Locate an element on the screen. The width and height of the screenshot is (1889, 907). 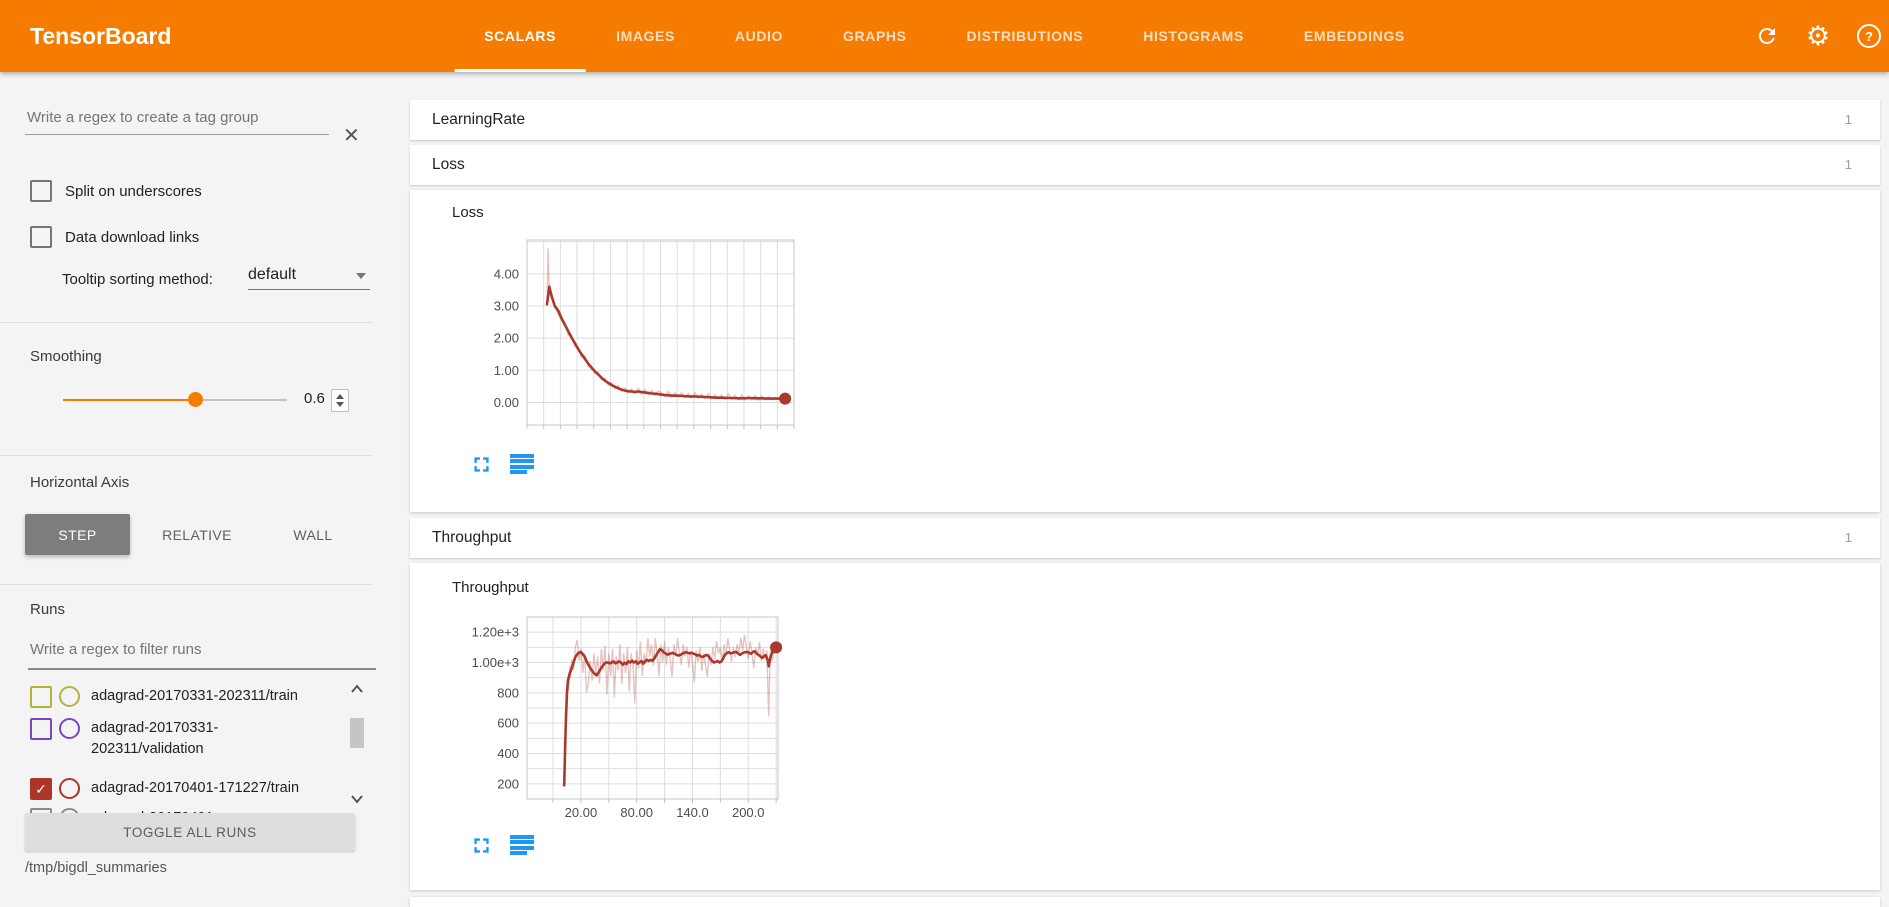
log-directory: /tmp/bigdl_summaries is located at coordinates (96, 868).